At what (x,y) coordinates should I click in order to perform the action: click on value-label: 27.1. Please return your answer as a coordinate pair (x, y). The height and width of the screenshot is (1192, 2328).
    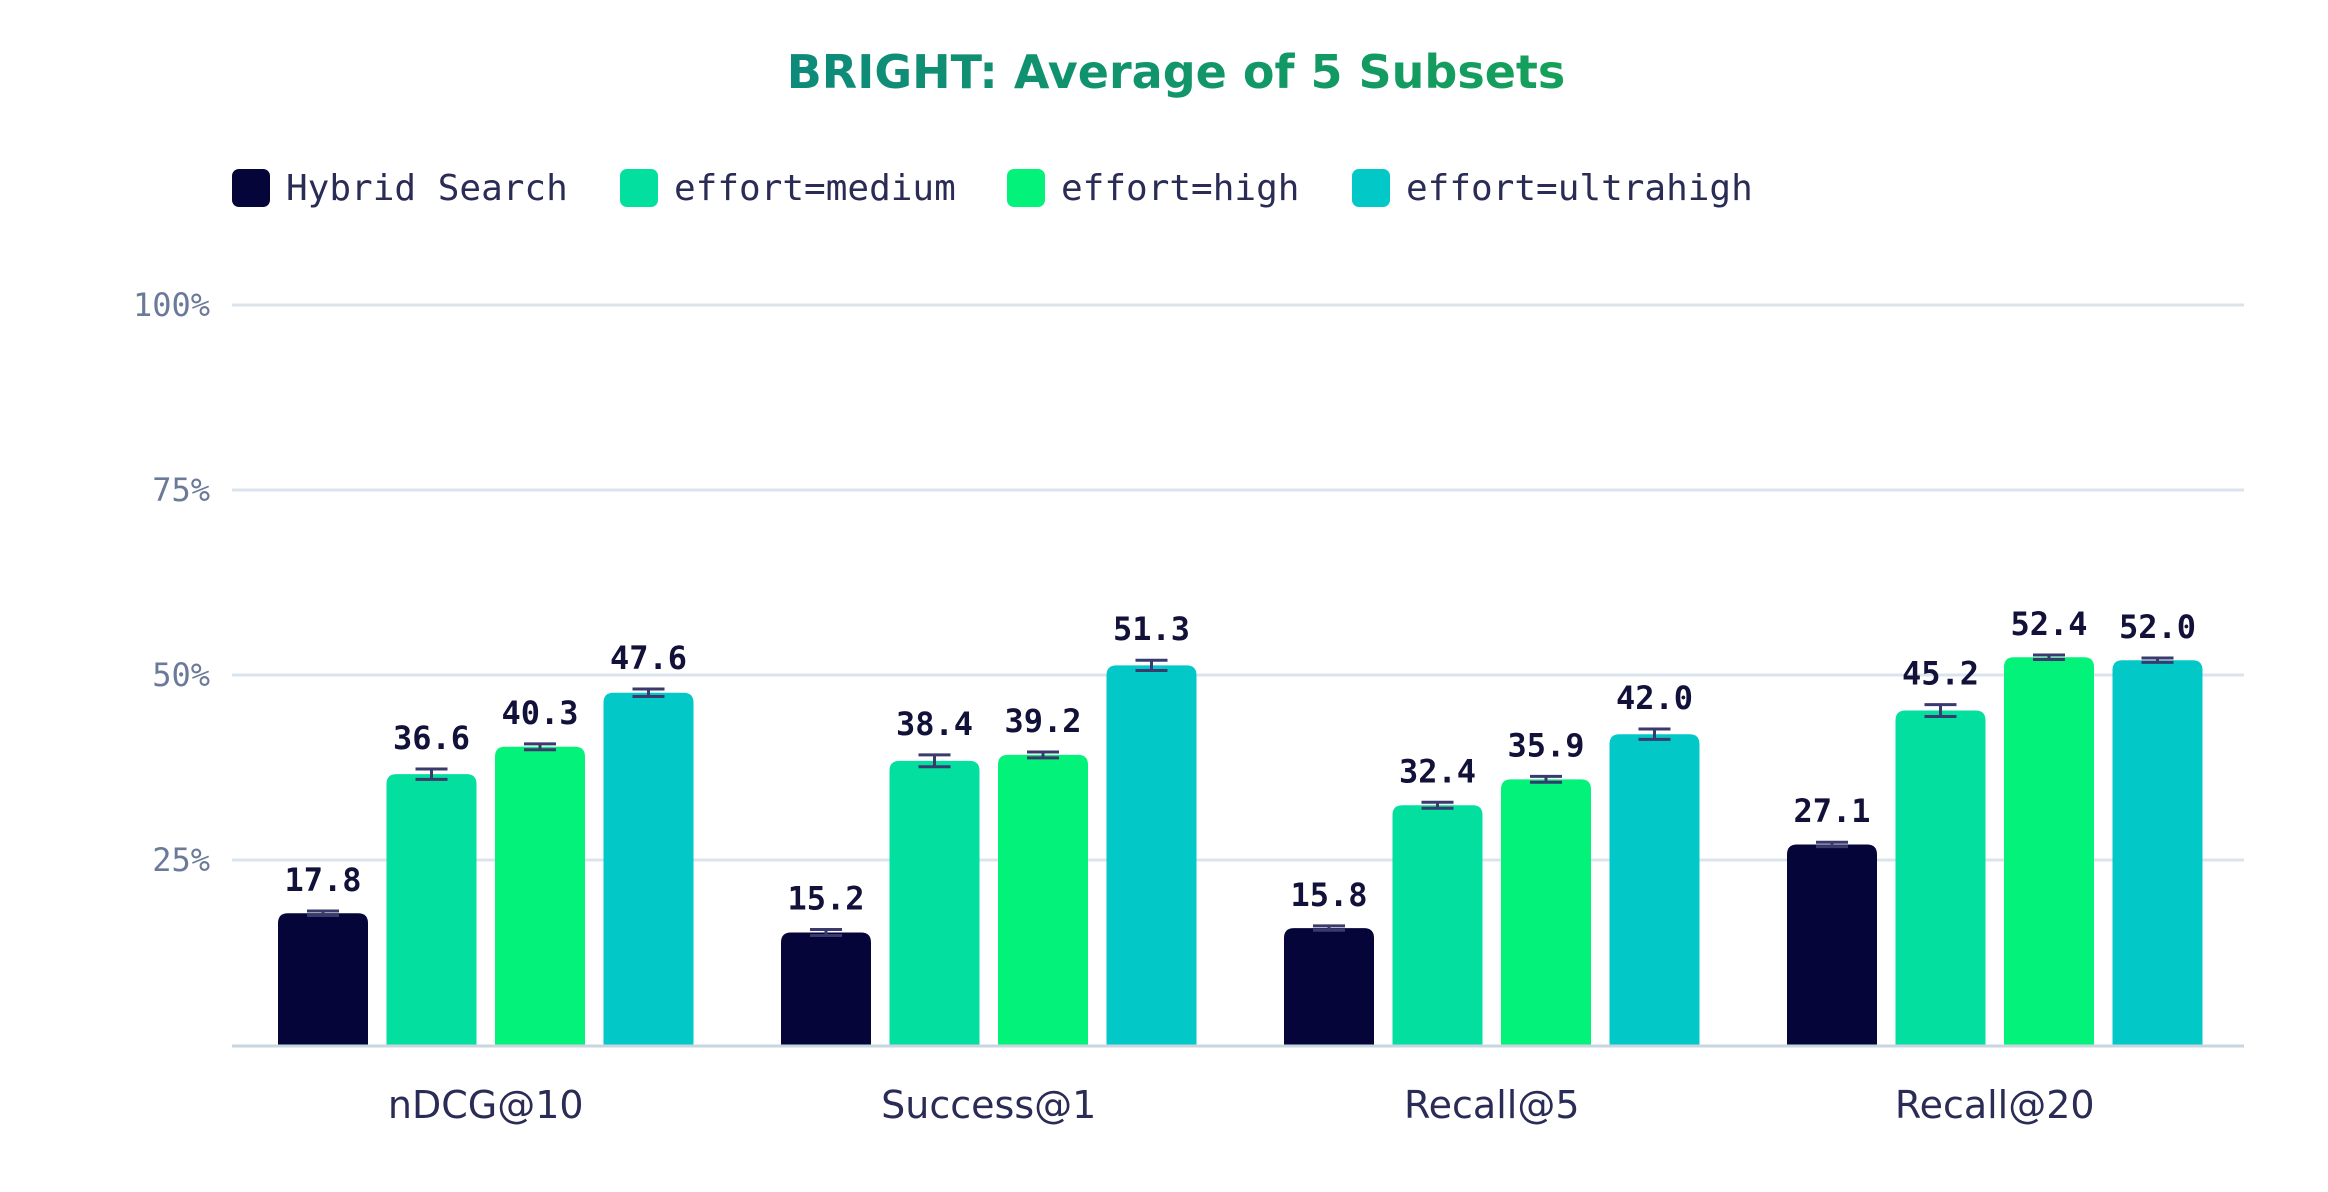
    Looking at the image, I should click on (1831, 811).